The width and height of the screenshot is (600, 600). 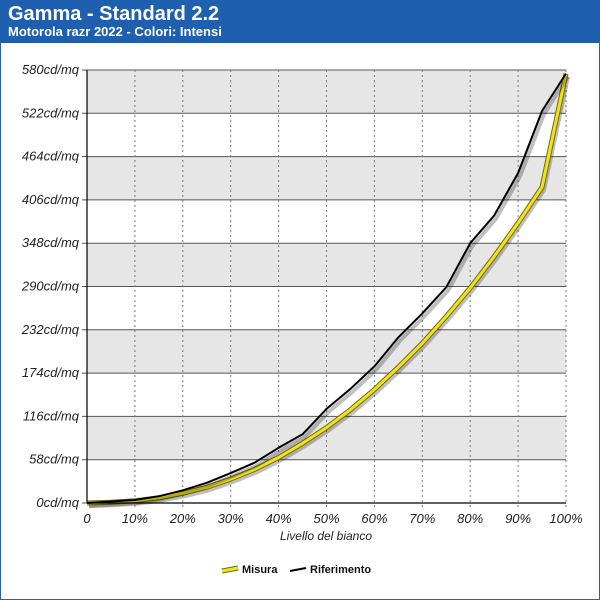 I want to click on x-tick-labels: 0 10% 20% 30% 40% 50% 60% 70% 80% 90% 100%, so click(x=332, y=518).